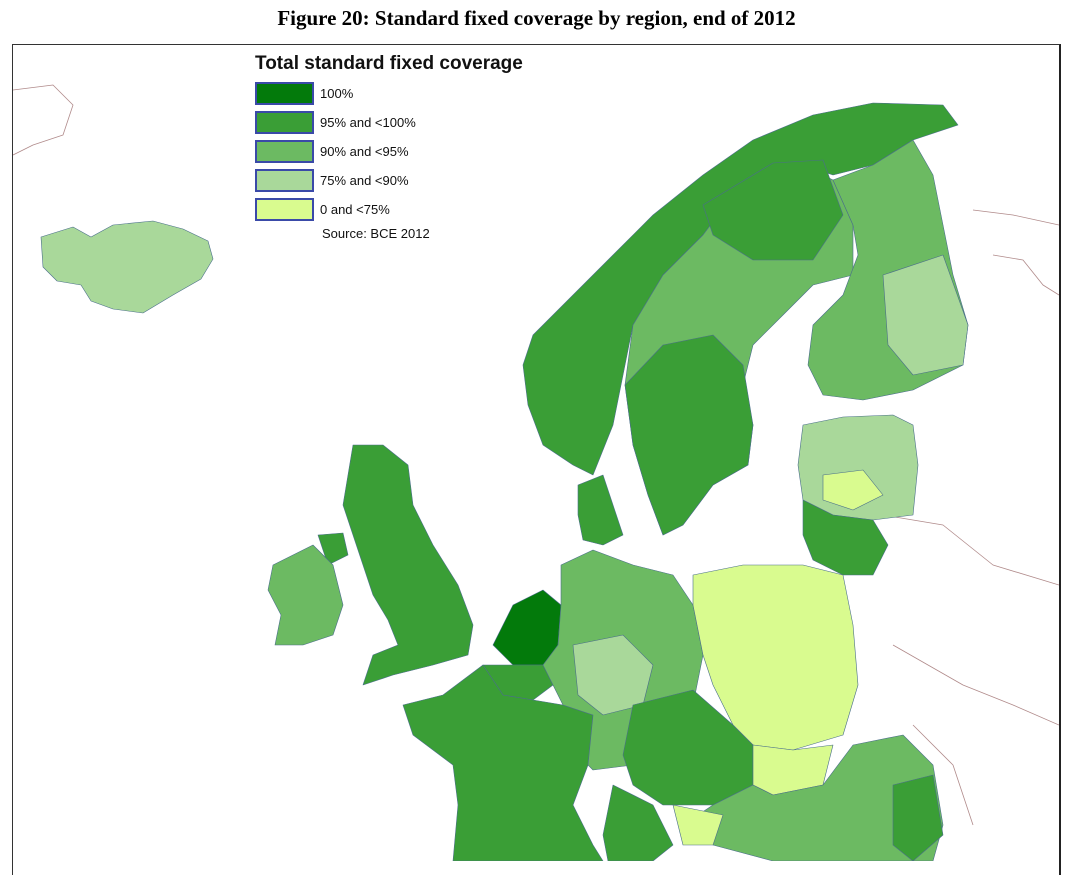 The width and height of the screenshot is (1073, 875). Describe the element at coordinates (333, 549) in the screenshot. I see `region-northern-ireland` at that location.